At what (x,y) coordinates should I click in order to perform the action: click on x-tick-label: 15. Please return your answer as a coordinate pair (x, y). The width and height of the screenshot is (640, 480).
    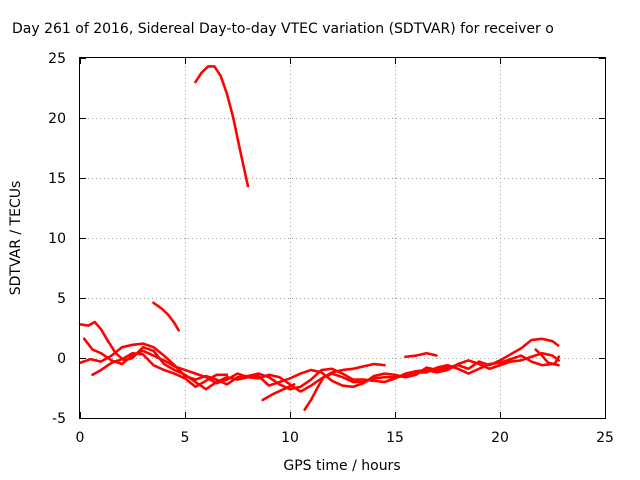
    Looking at the image, I should click on (395, 438).